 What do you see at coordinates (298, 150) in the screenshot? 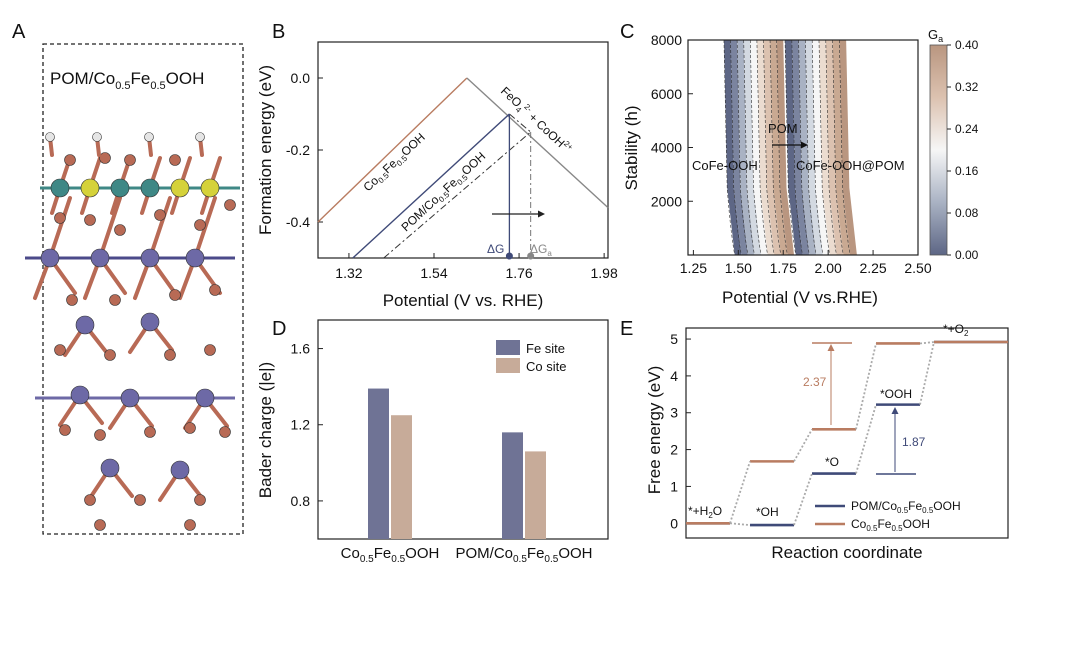
I see `b-ytick-label: -0.2` at bounding box center [298, 150].